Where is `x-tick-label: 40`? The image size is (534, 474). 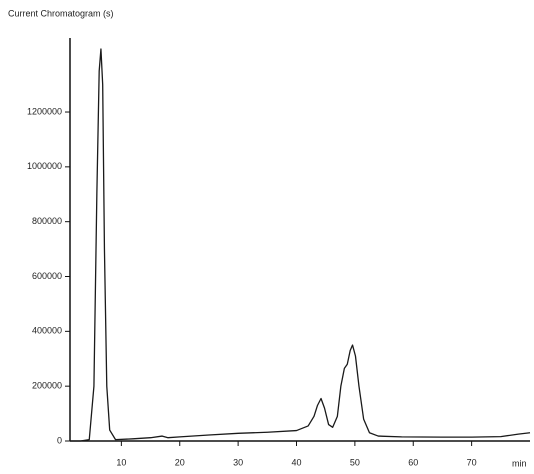
x-tick-label: 40 is located at coordinates (296, 462).